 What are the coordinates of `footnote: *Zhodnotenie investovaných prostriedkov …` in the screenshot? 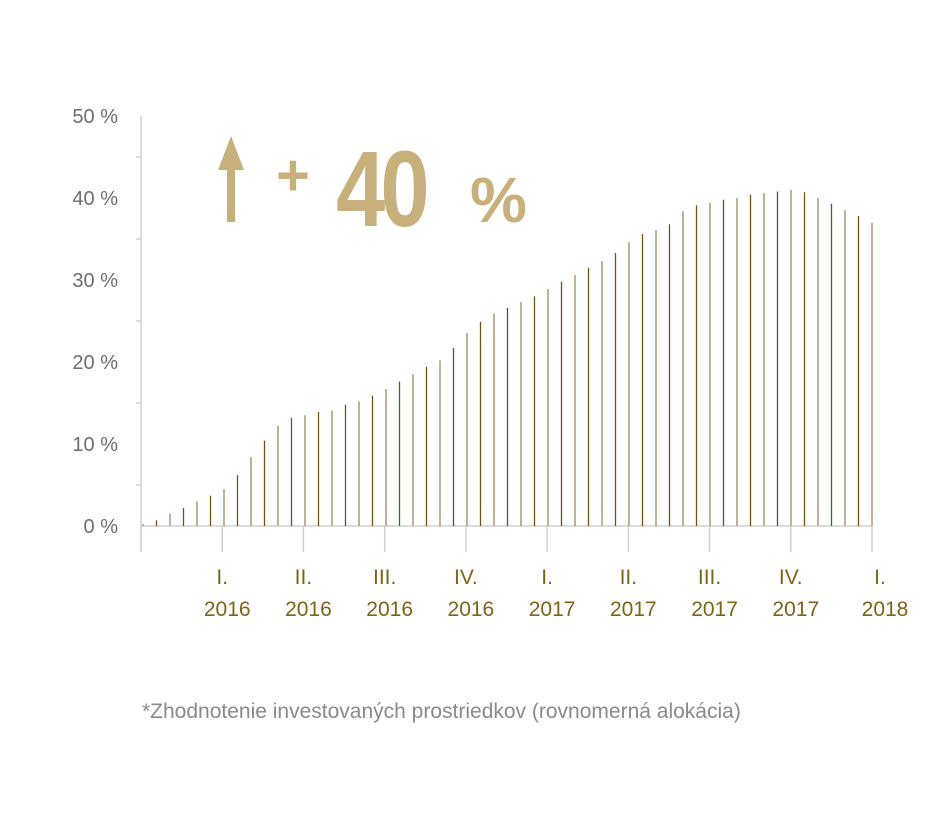 It's located at (441, 711).